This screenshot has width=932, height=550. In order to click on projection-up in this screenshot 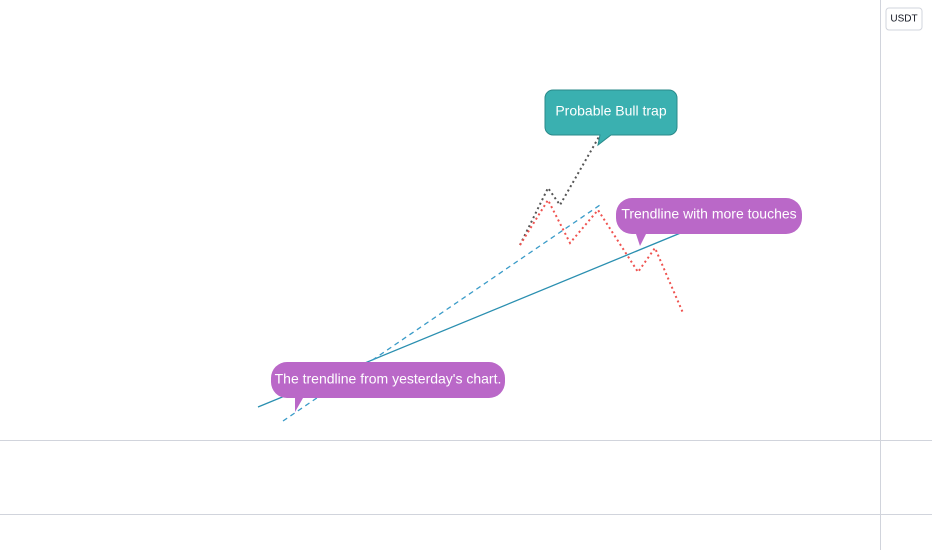, I will do `click(560, 190)`.